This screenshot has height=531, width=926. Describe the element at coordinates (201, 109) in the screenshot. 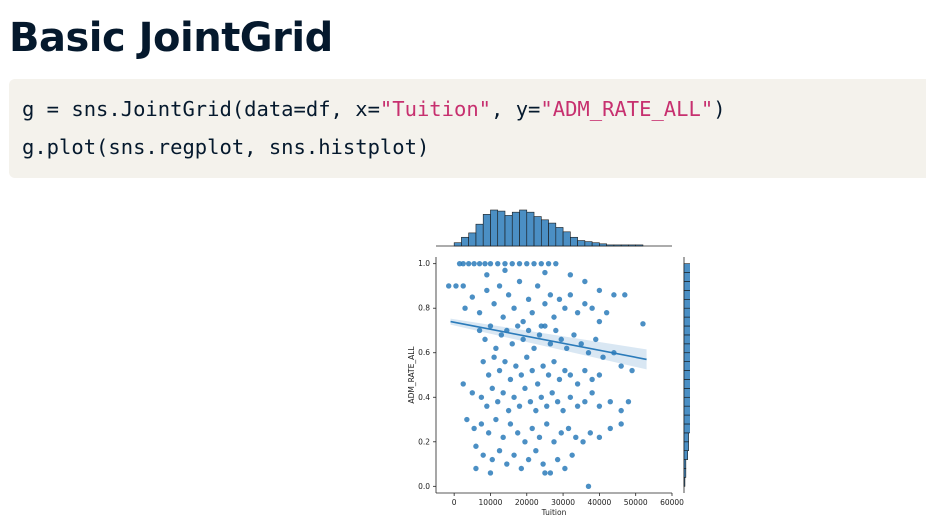

I see `code-text: g = sns.JointGrid(data=df, x=` at that location.